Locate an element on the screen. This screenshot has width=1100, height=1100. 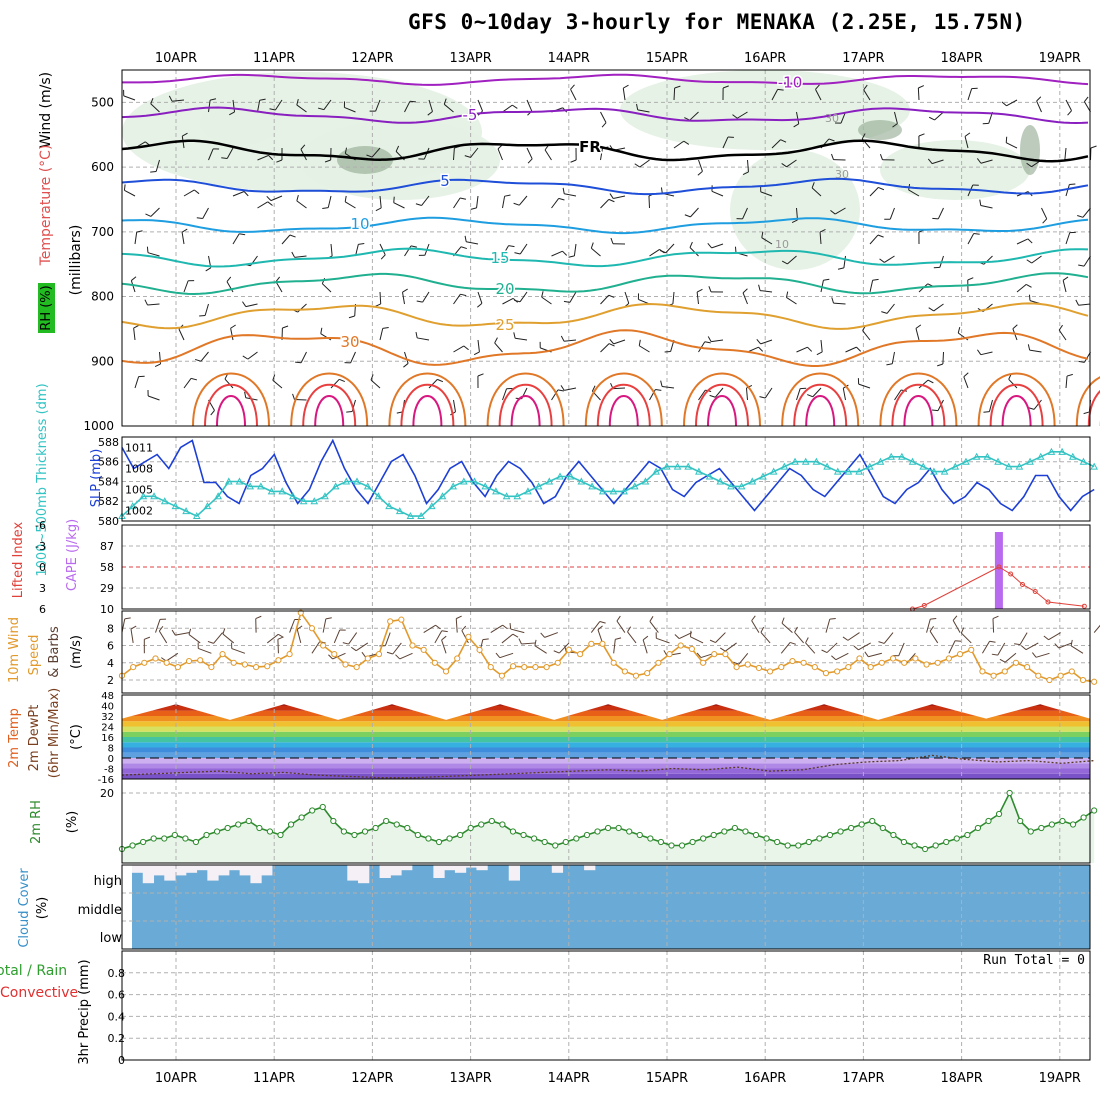
isotherm--5 is located at coordinates (605, 115).